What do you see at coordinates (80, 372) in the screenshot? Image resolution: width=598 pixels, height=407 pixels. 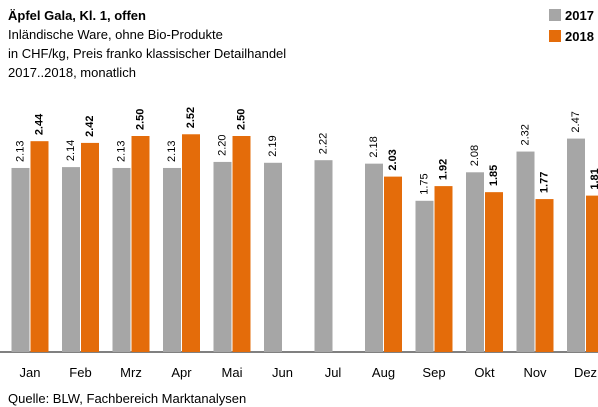 I see `x-tick-label: Feb` at bounding box center [80, 372].